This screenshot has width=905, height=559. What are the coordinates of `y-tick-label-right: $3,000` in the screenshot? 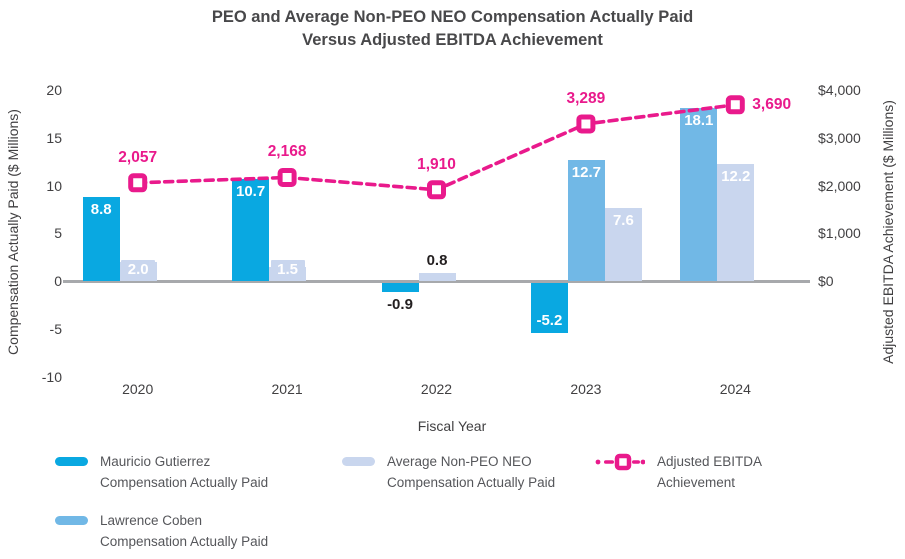 It's located at (839, 137).